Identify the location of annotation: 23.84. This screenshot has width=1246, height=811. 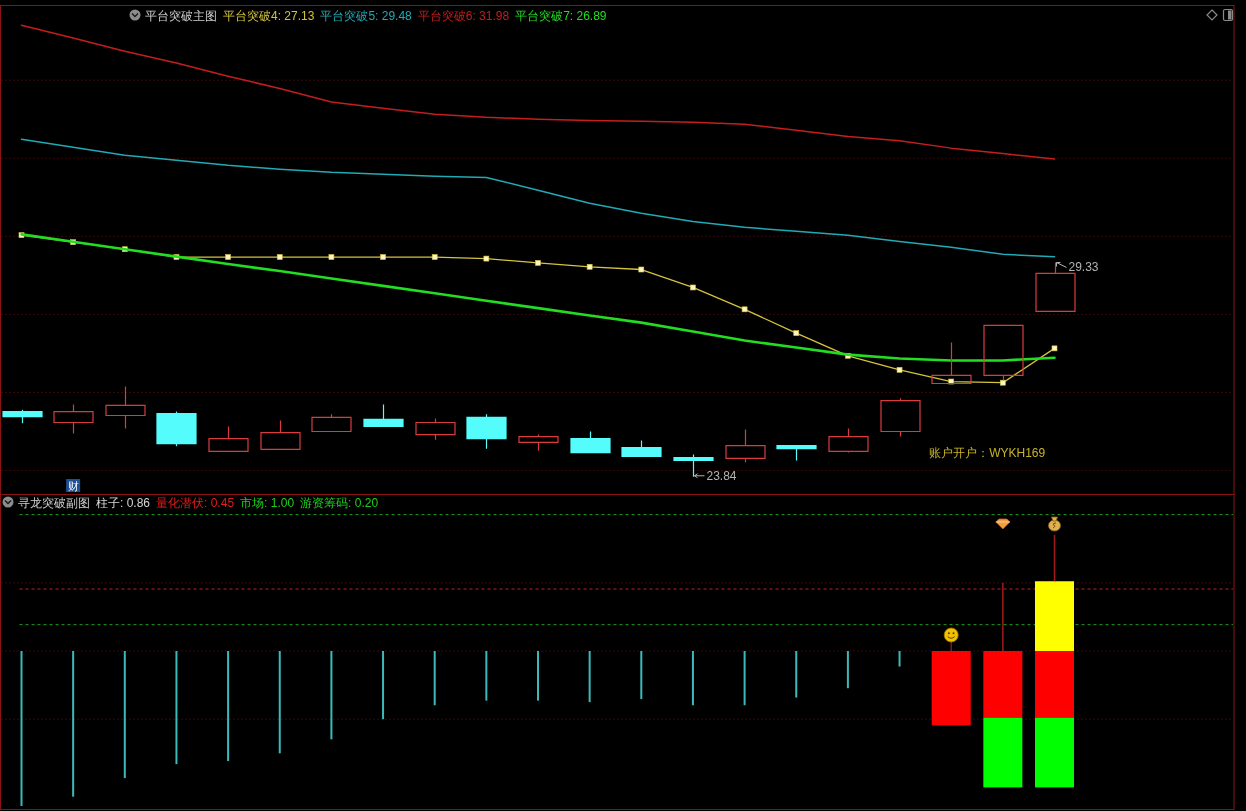
(721, 475).